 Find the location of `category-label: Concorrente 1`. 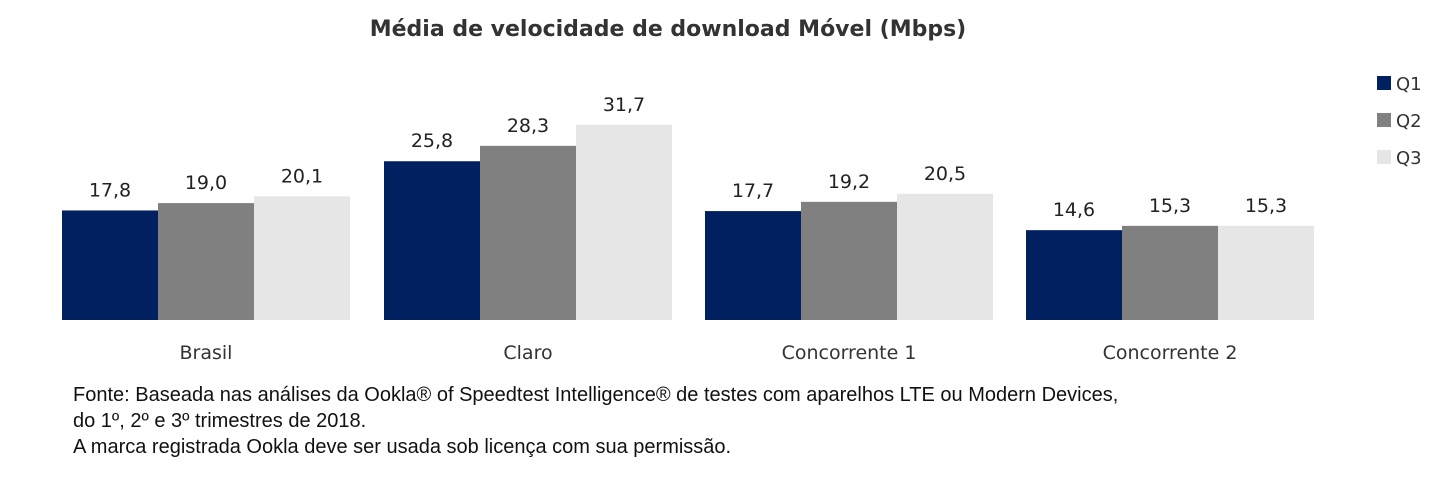

category-label: Concorrente 1 is located at coordinates (849, 353).